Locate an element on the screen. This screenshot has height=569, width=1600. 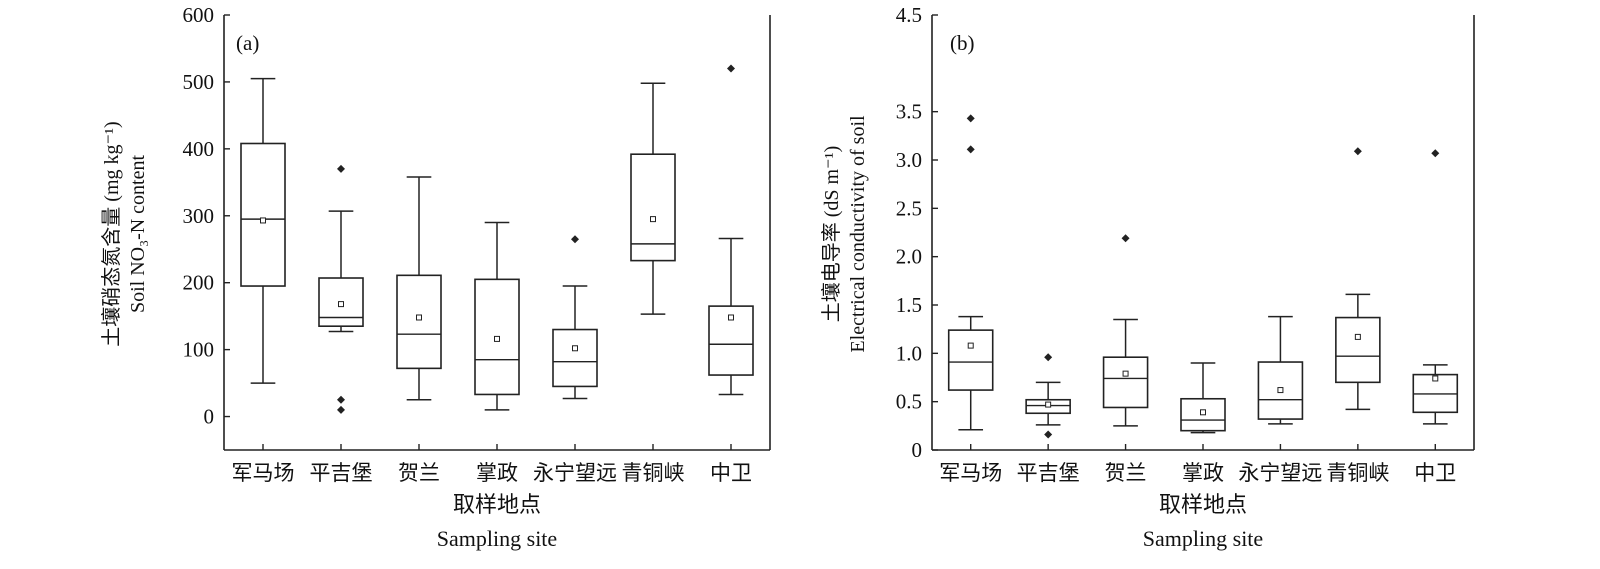
y-tick-label: 300 is located at coordinates (199, 216).